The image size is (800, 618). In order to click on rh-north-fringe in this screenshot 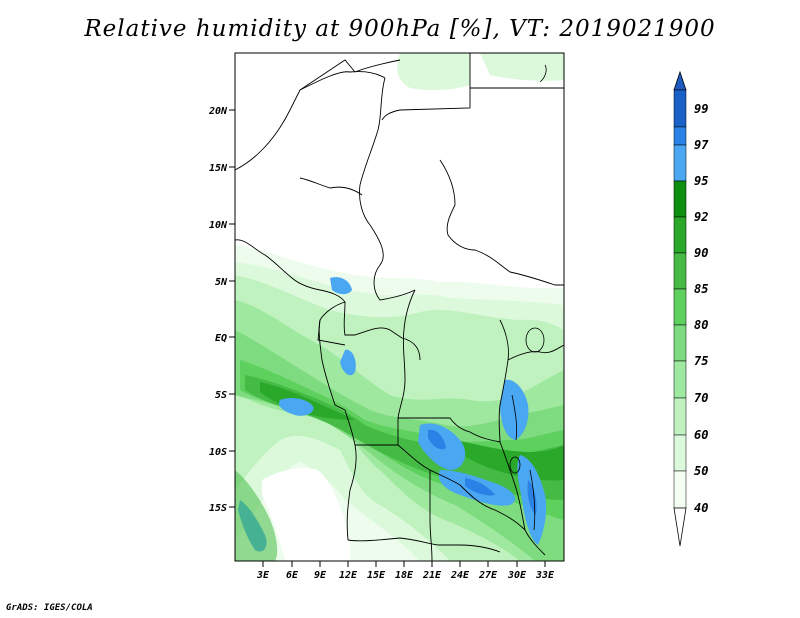, I will do `click(433, 72)`.